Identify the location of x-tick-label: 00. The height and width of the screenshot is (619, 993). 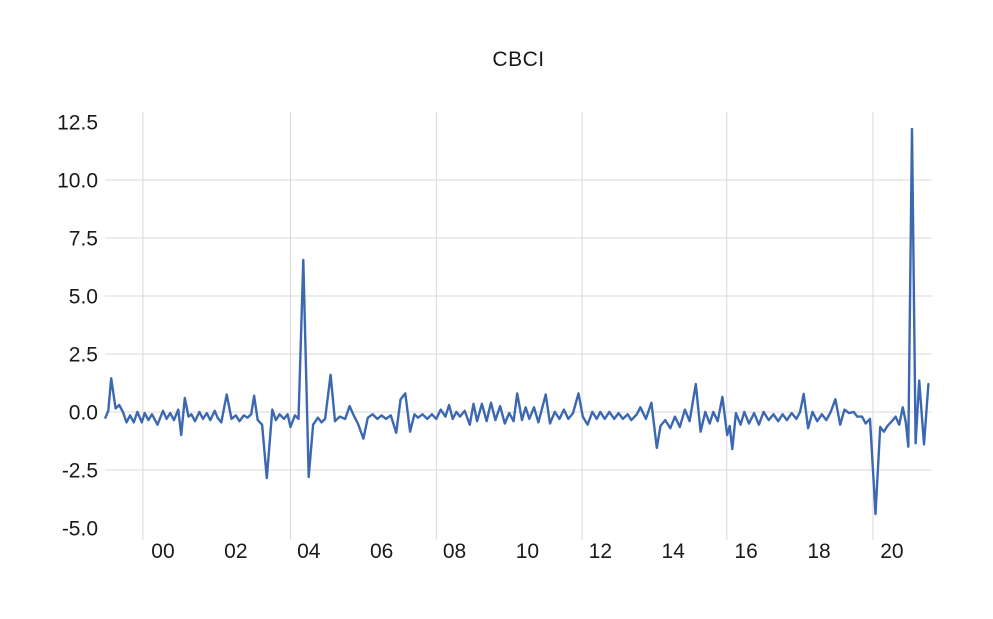
(162, 551).